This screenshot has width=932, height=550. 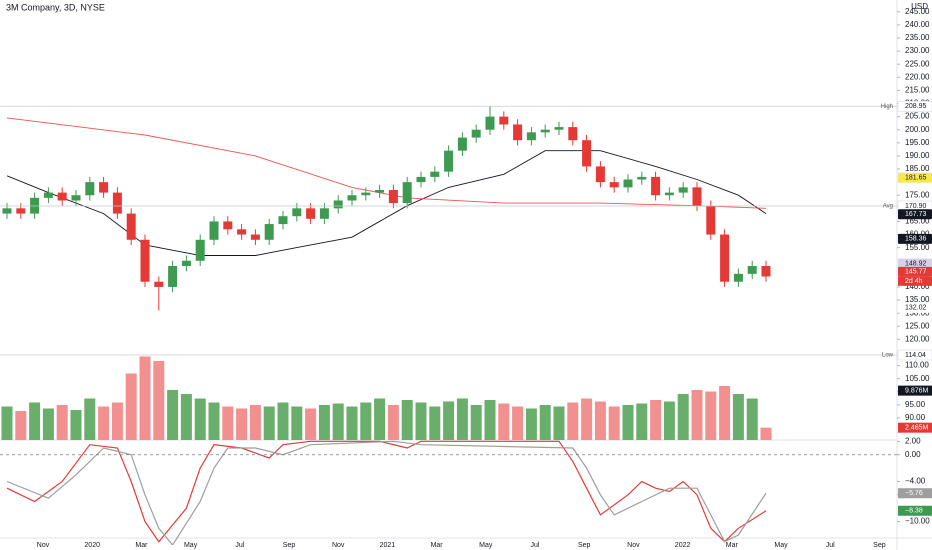 I want to click on price-badge, so click(x=915, y=238).